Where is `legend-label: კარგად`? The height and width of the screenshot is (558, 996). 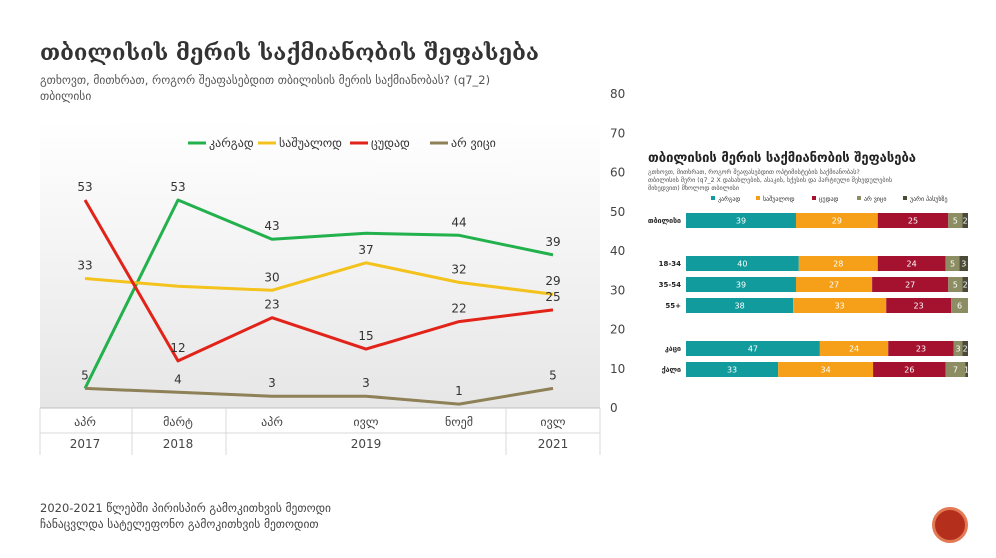 legend-label: კარგად is located at coordinates (729, 199).